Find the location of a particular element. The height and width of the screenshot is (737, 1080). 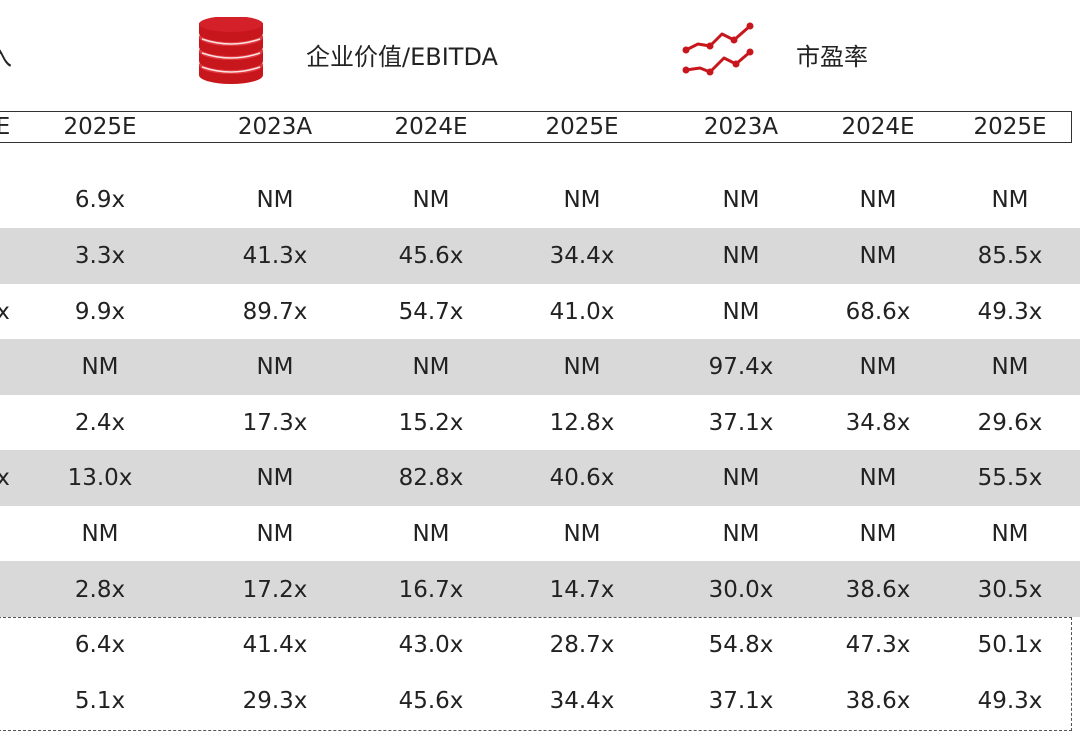

table-cell: 45.6x is located at coordinates (431, 256).